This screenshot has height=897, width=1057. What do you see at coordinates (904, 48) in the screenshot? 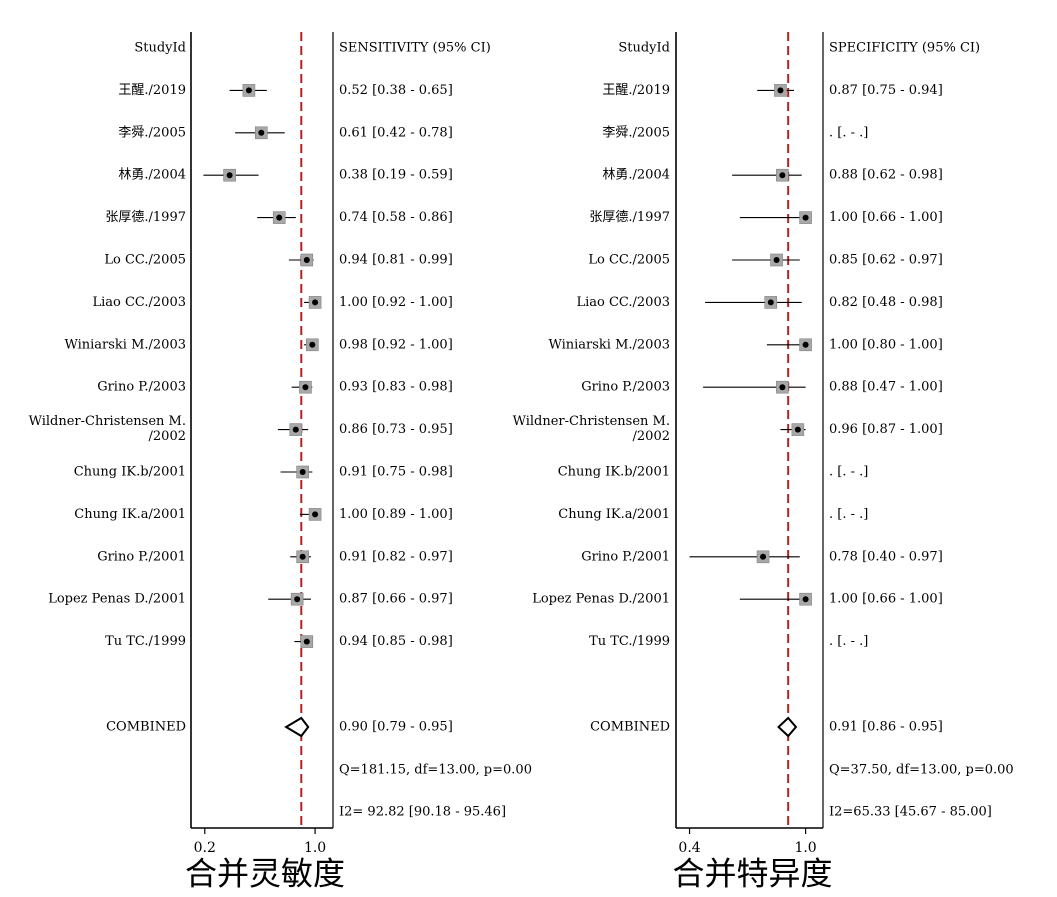
I see `stat-column-header: SPECIFICITY (95% CI)` at bounding box center [904, 48].